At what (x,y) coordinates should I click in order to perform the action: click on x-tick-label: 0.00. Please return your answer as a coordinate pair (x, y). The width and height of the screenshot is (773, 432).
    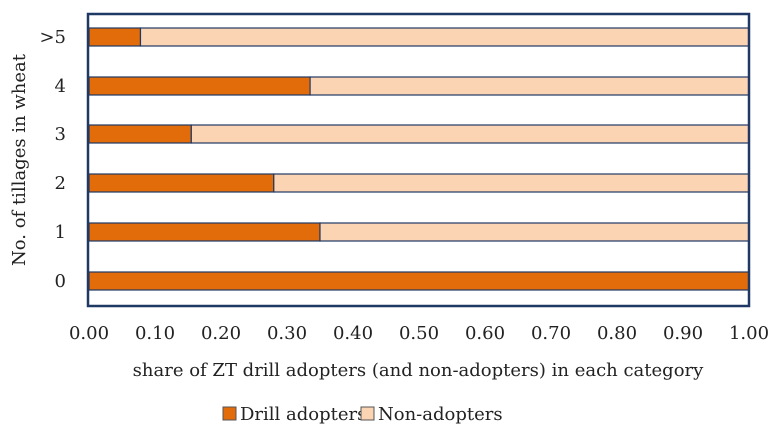
    Looking at the image, I should click on (89, 333).